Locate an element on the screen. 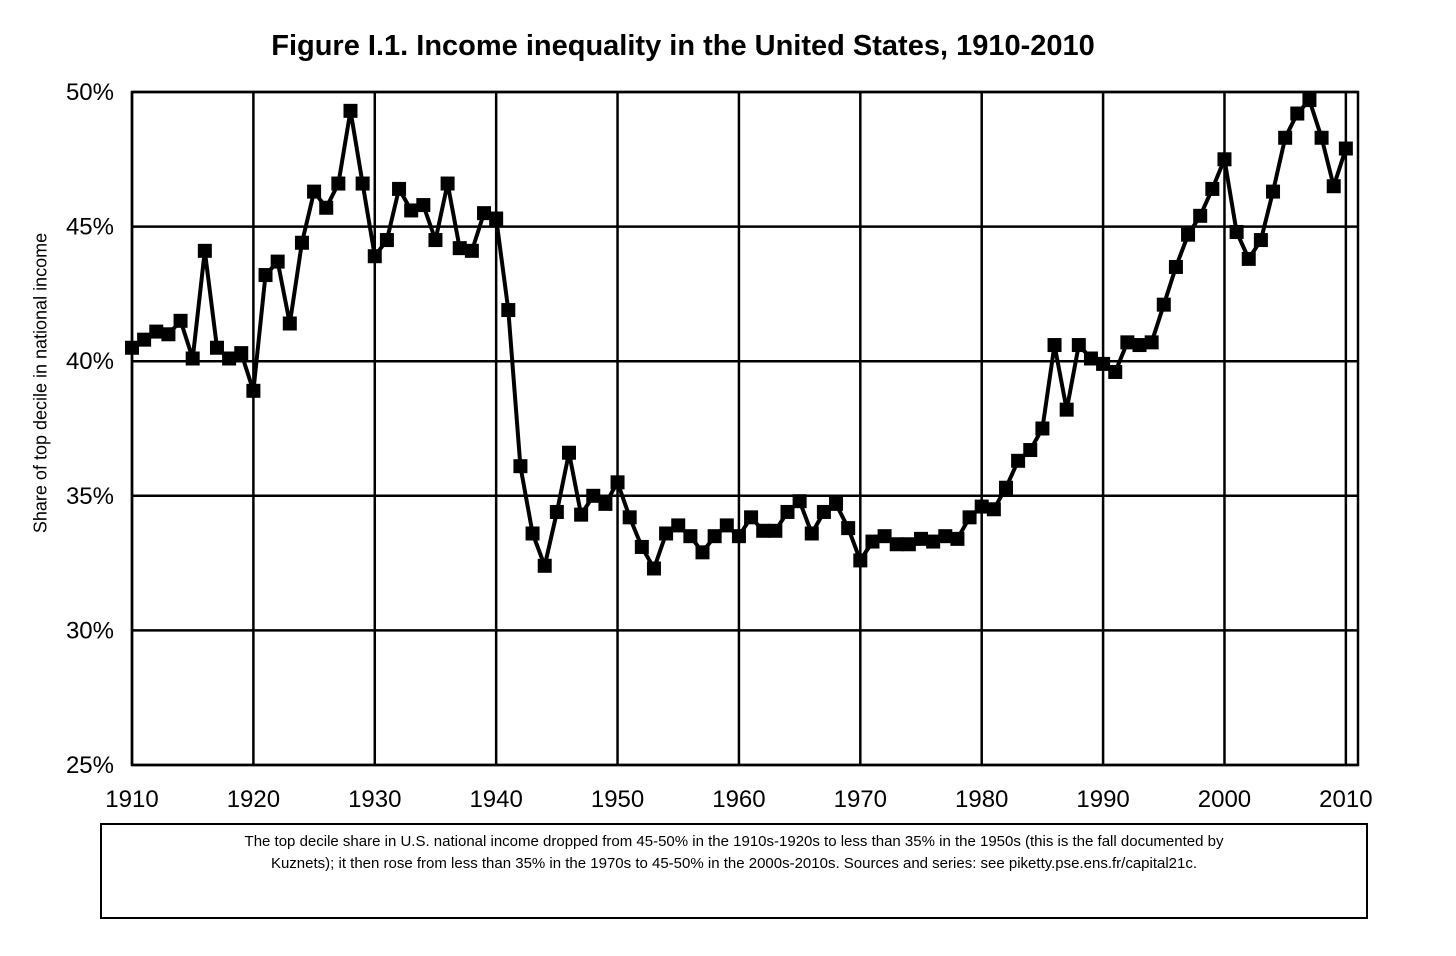  x-tick-label: 1960 is located at coordinates (738, 799).